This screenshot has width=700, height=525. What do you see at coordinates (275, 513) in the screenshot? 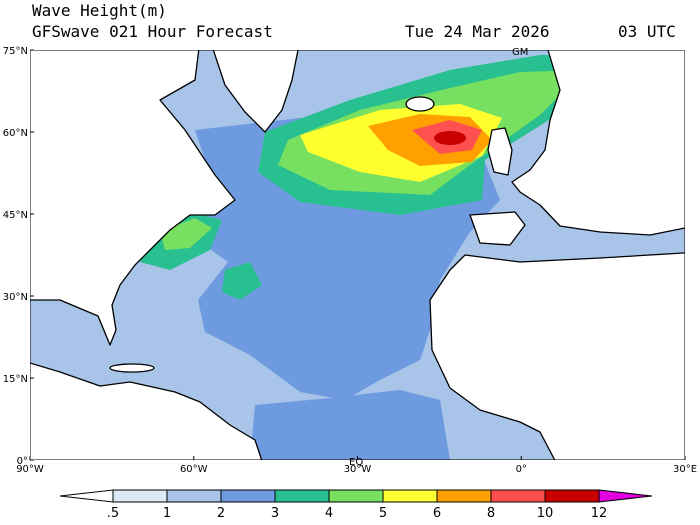
I see `colorbar-label: 3` at bounding box center [275, 513].